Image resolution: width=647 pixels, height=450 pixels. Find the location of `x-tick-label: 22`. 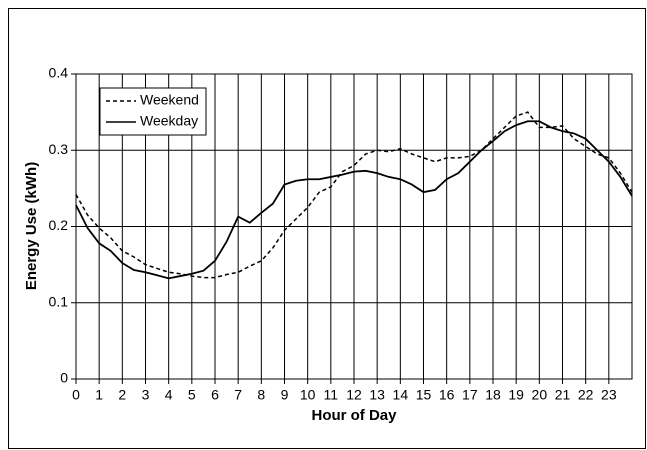

x-tick-label: 22 is located at coordinates (586, 395).